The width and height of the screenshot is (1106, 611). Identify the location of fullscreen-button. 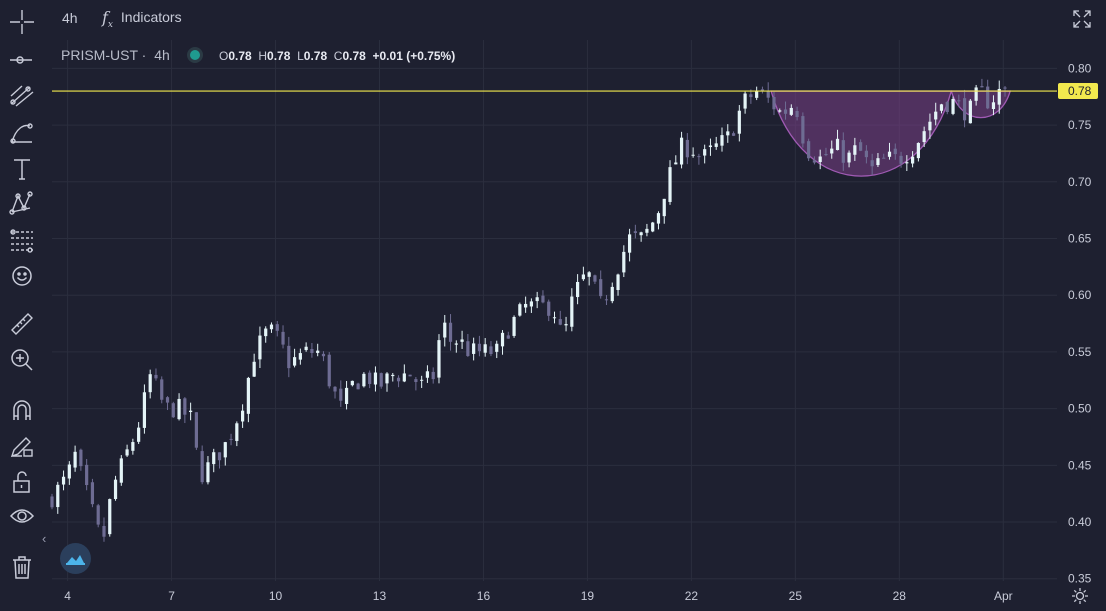
(1082, 20).